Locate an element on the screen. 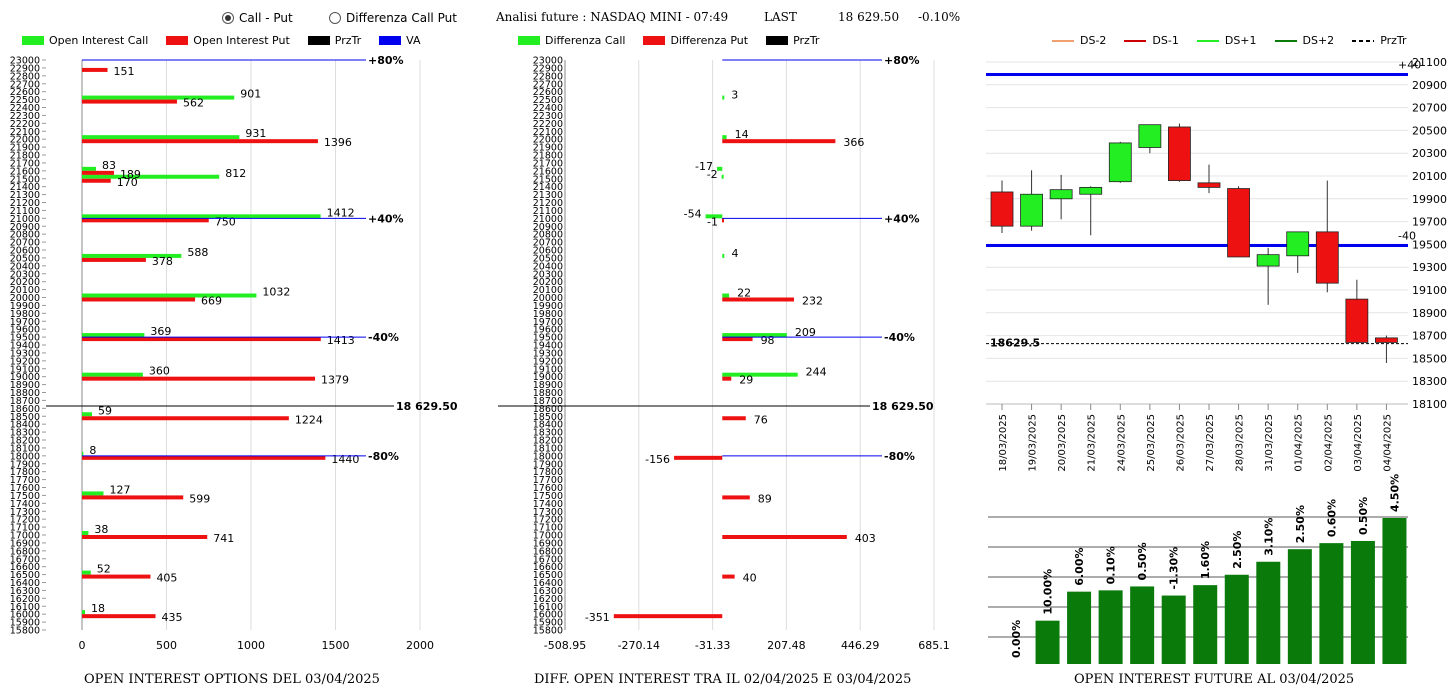 The width and height of the screenshot is (1450, 691). right-chart-title: OPEN INTEREST FUTURE AL 03/04/2025 is located at coordinates (1214, 679).